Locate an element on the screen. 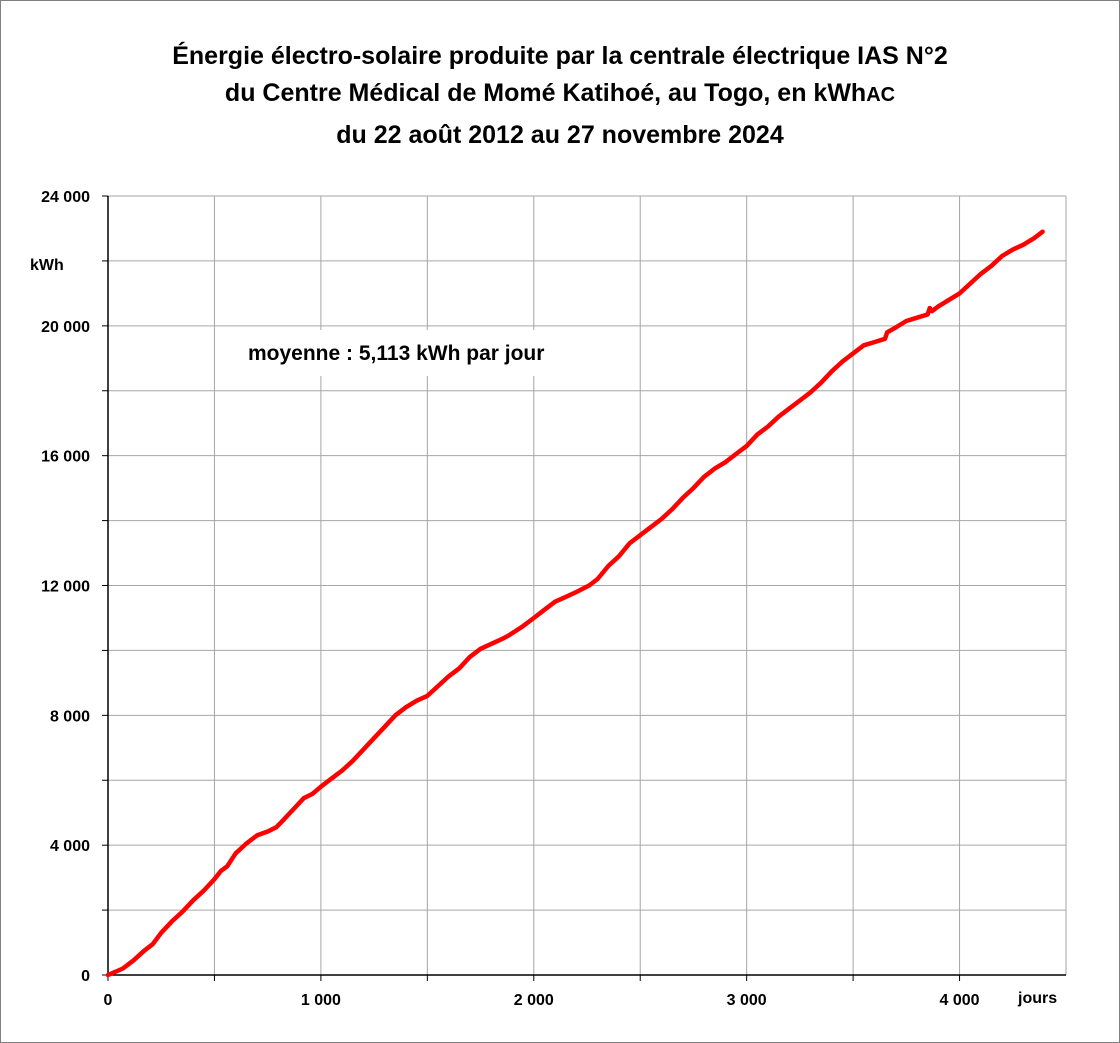 This screenshot has height=1043, width=1120. x-tick-label: 0 is located at coordinates (108, 1000).